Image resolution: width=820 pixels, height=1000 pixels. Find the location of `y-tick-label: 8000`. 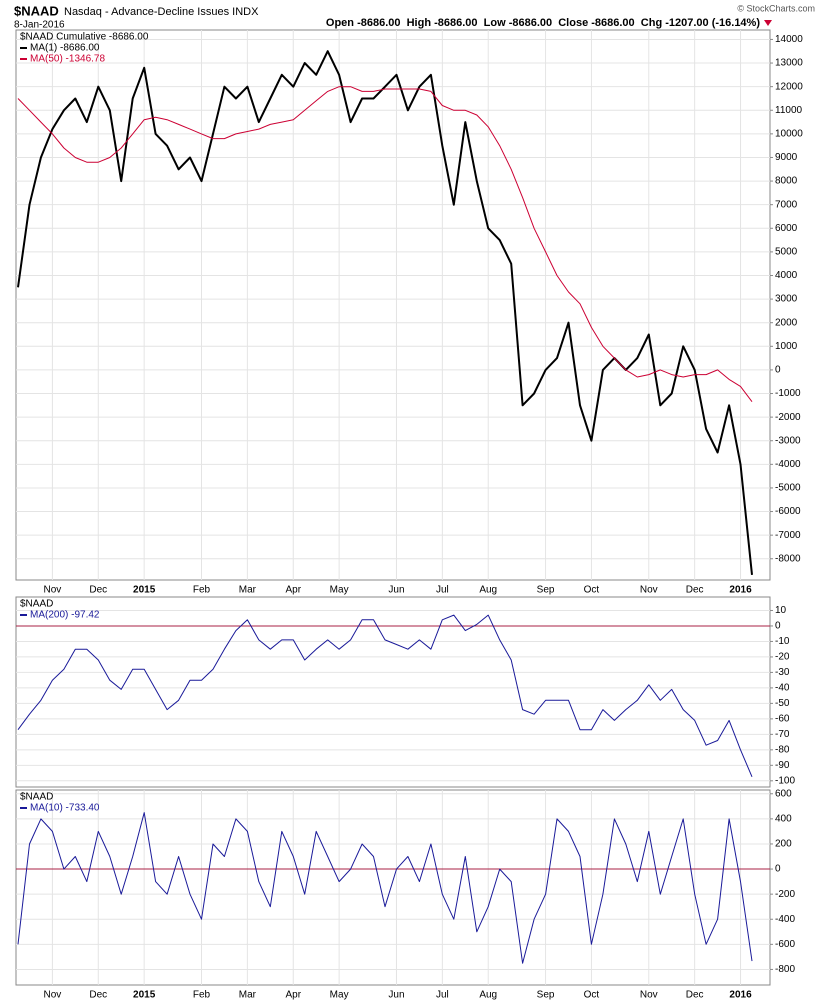

y-tick-label: 8000 is located at coordinates (786, 181).